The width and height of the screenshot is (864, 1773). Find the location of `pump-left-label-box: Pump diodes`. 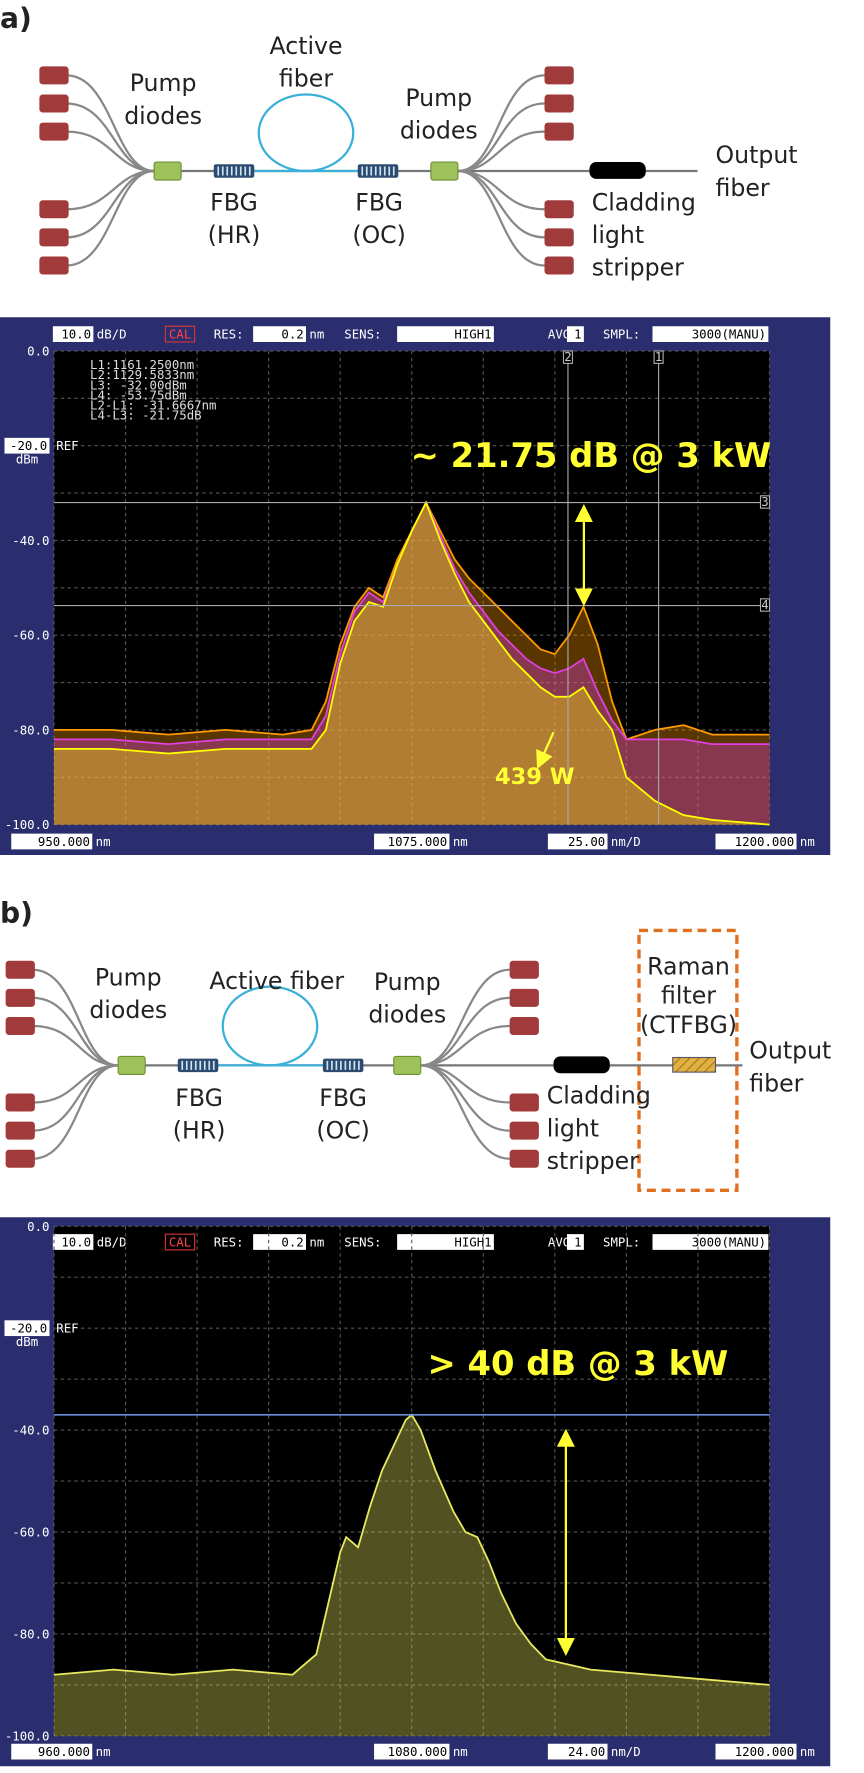

pump-left-label-box: Pump diodes is located at coordinates (128, 994).